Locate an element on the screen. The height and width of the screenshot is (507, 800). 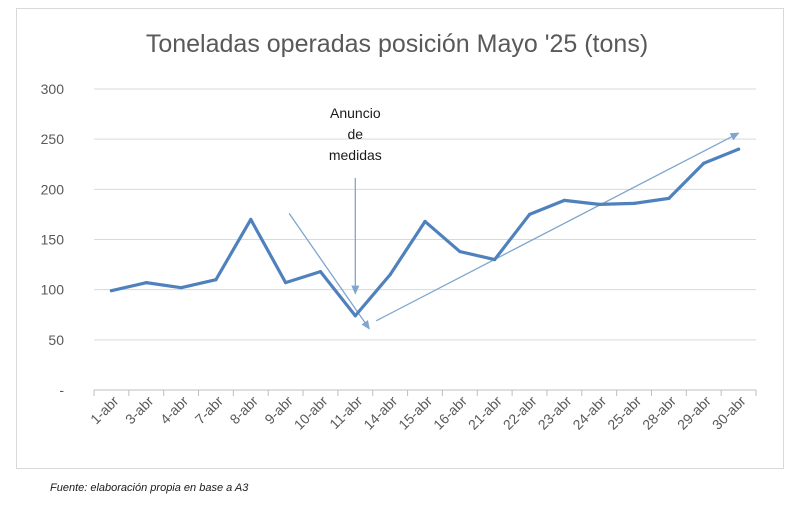
x-tick-label: 15-abr is located at coordinates (415, 413).